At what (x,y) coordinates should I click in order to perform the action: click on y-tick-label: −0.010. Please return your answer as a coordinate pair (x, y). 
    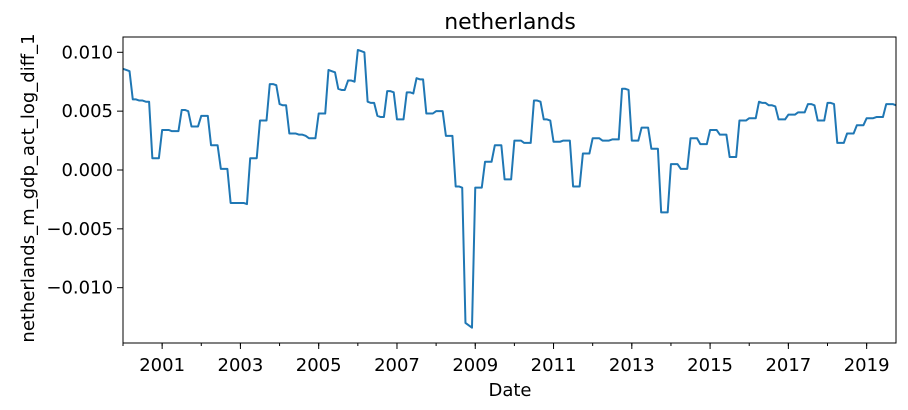
    Looking at the image, I should click on (79, 288).